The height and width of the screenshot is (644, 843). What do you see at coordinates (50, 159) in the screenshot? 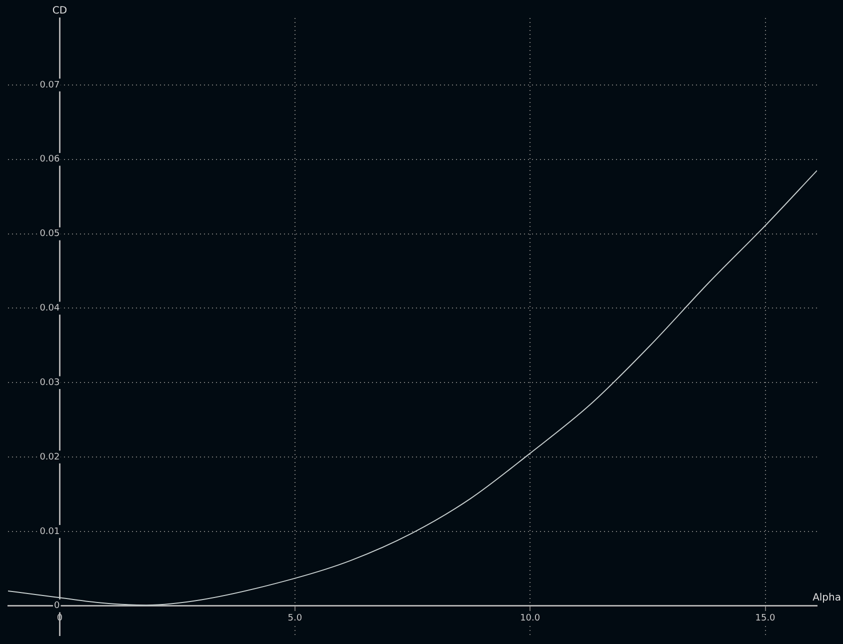
I see `y-tick-label: 0.06` at bounding box center [50, 159].